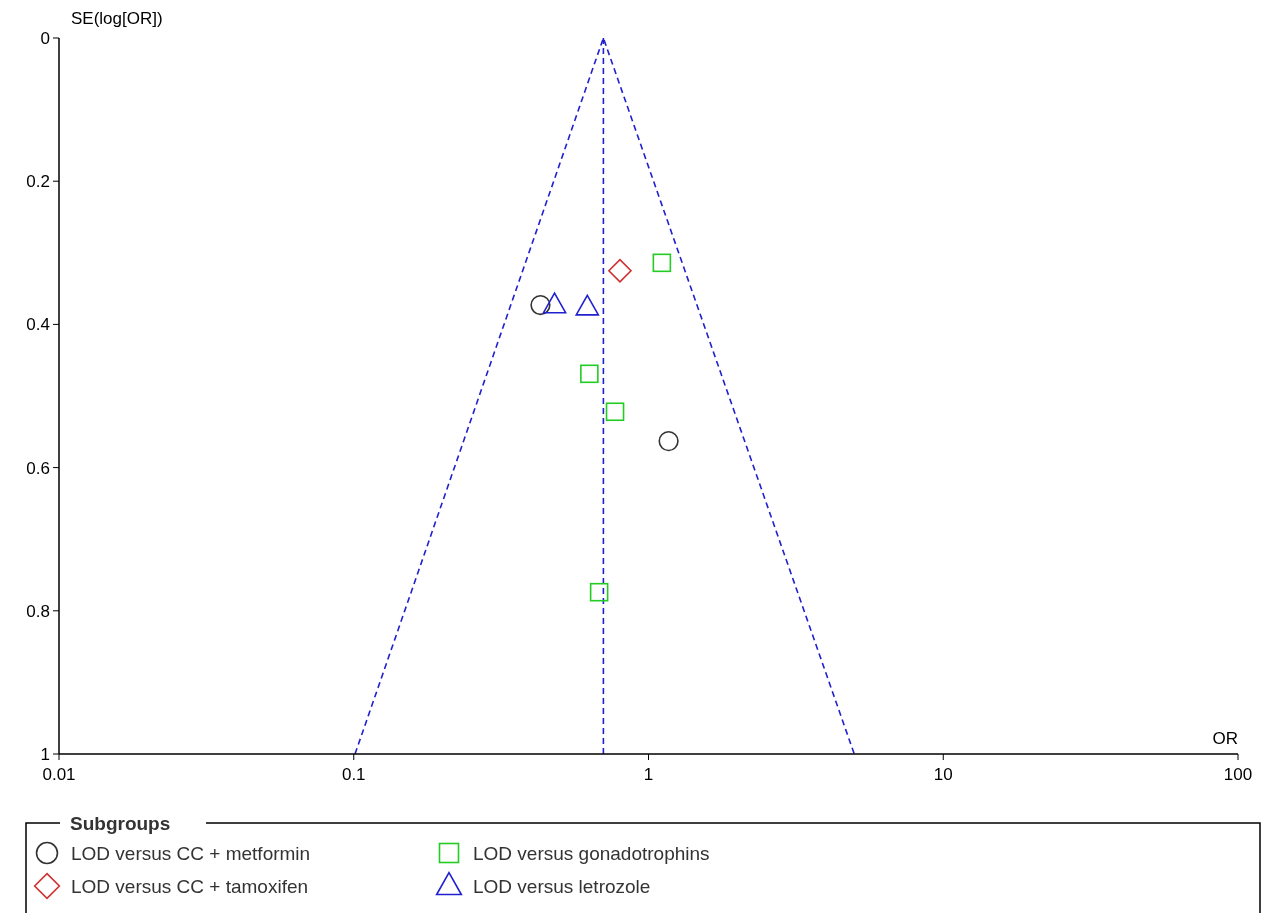 This screenshot has width=1272, height=913. What do you see at coordinates (591, 853) in the screenshot?
I see `legend-label: LOD versus gonadotrophins` at bounding box center [591, 853].